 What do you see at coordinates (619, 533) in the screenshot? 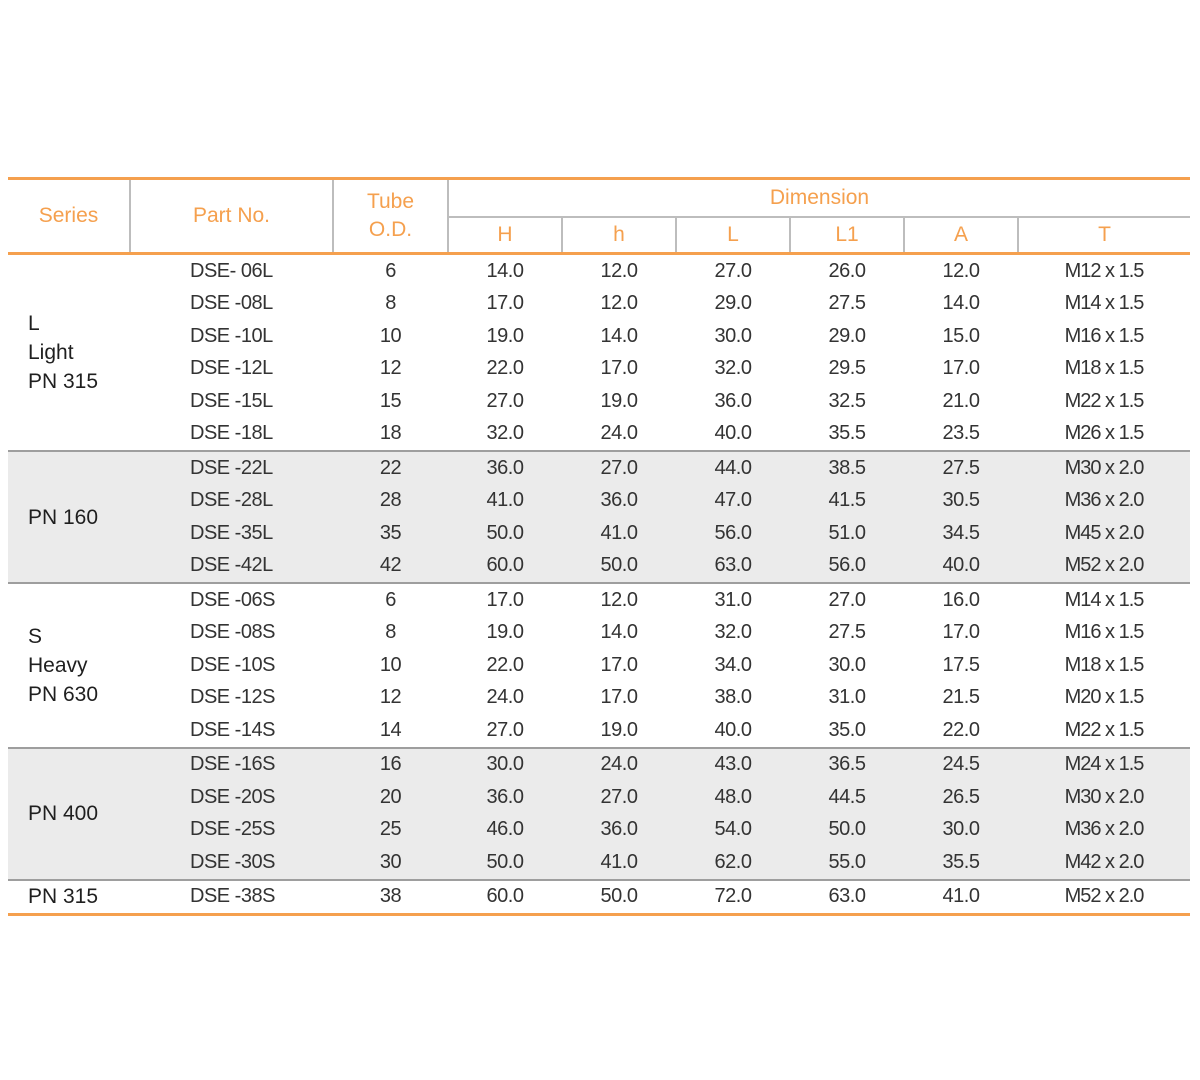
I see `dim-h-cell: 41.0` at bounding box center [619, 533].